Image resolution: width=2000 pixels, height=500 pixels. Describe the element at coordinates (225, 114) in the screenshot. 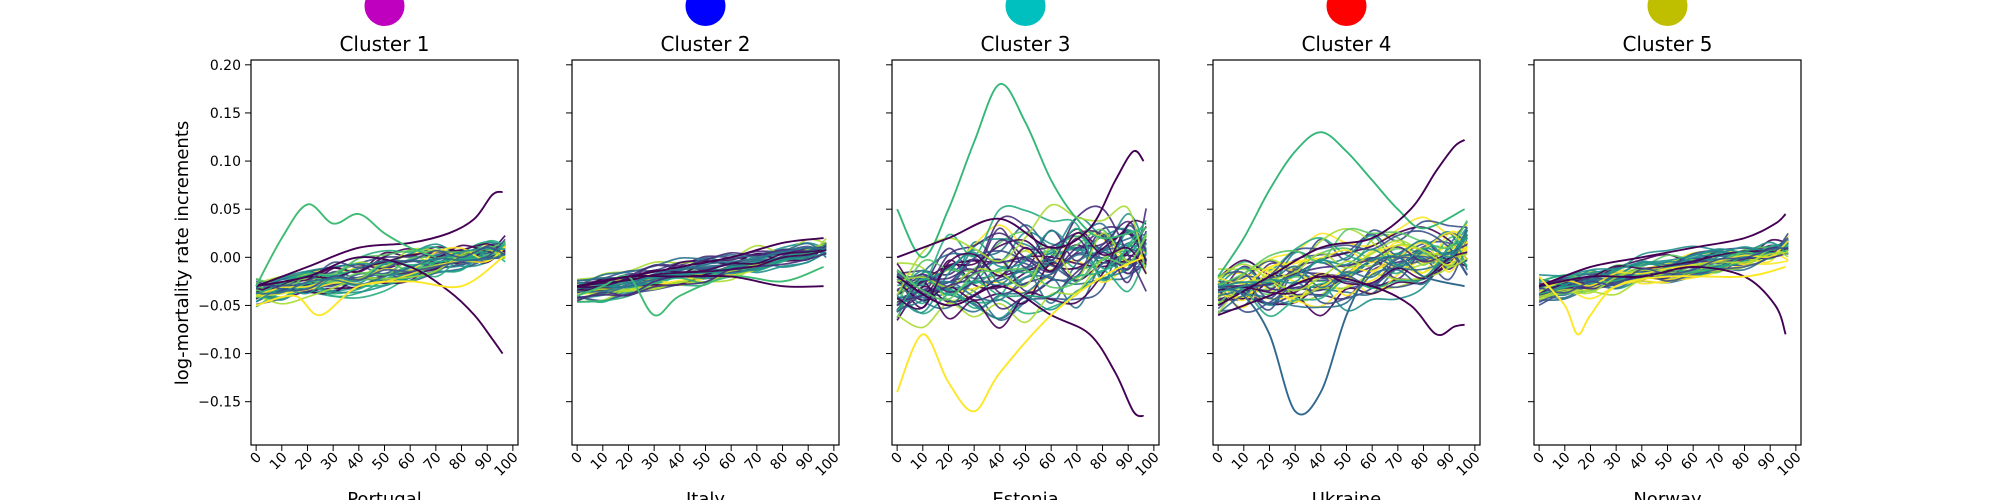

I see `y-tick-label: 0.15` at that location.